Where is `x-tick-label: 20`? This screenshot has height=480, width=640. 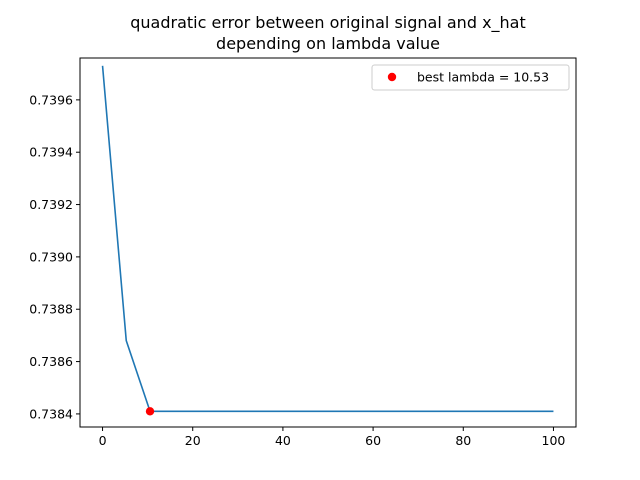
x-tick-label: 20 is located at coordinates (193, 440).